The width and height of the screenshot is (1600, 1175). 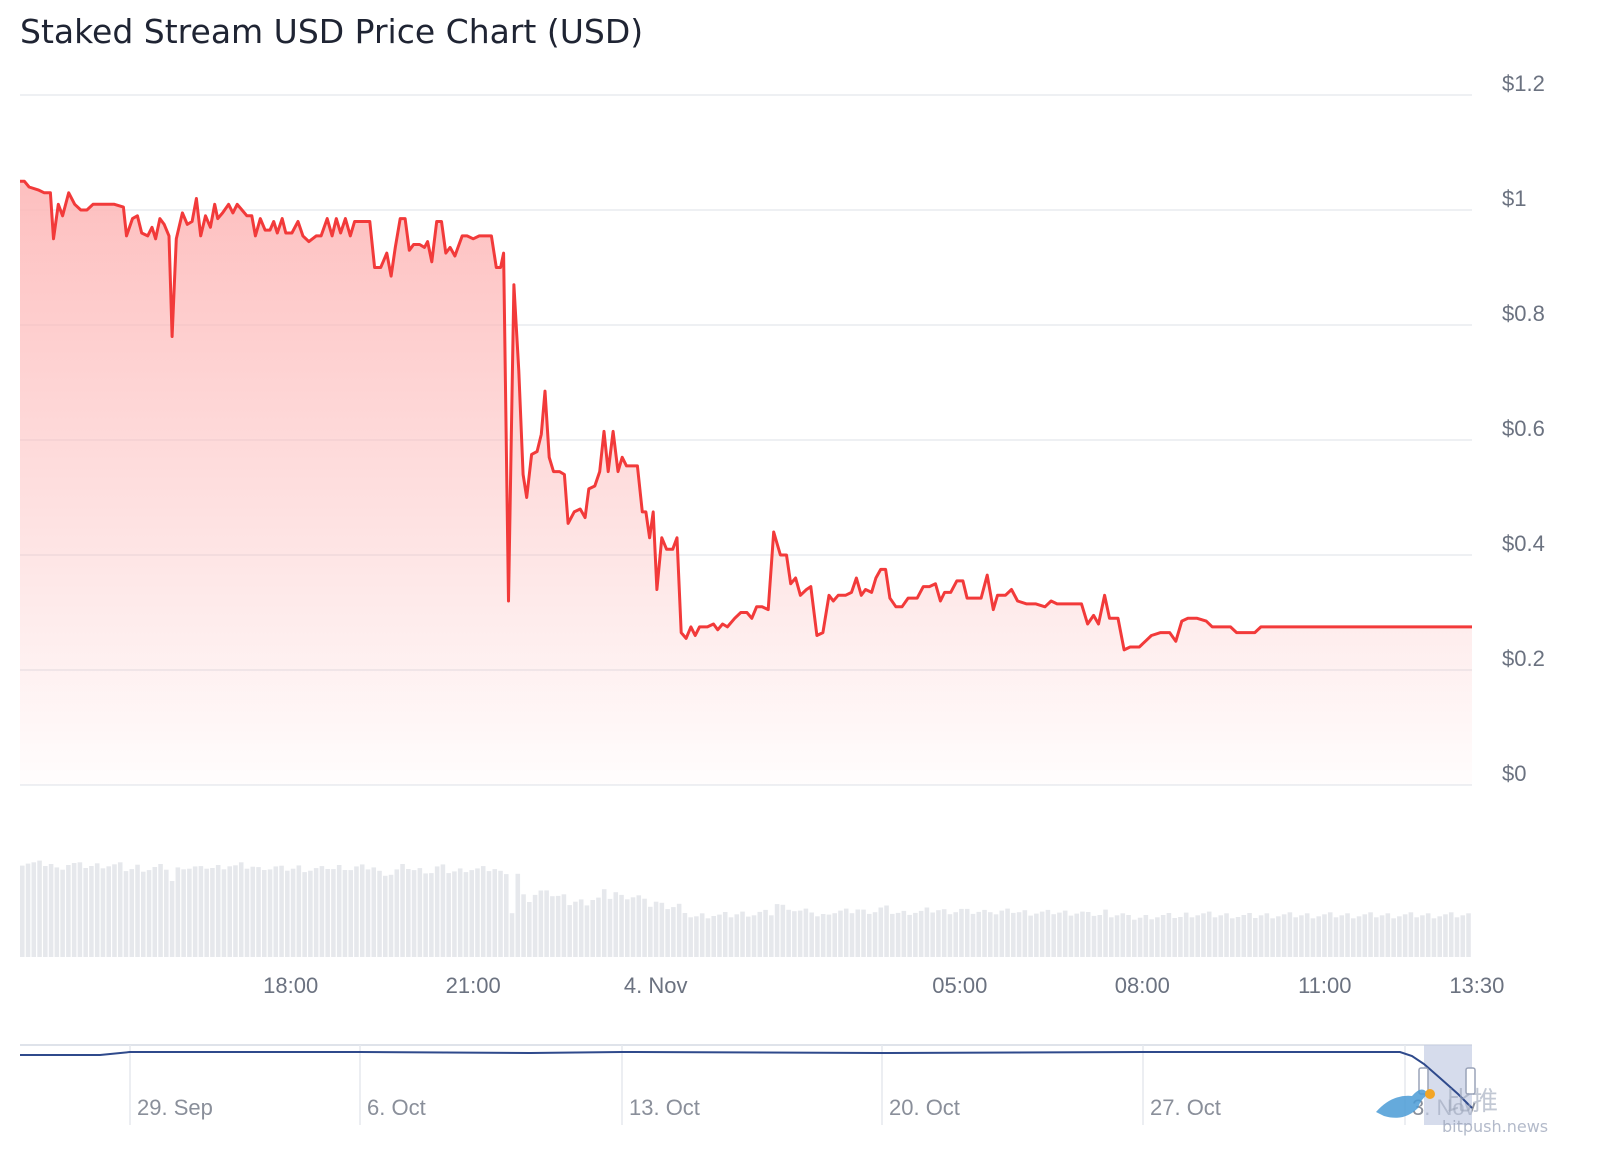 I want to click on y-tick-label: $0, so click(x=1514, y=773).